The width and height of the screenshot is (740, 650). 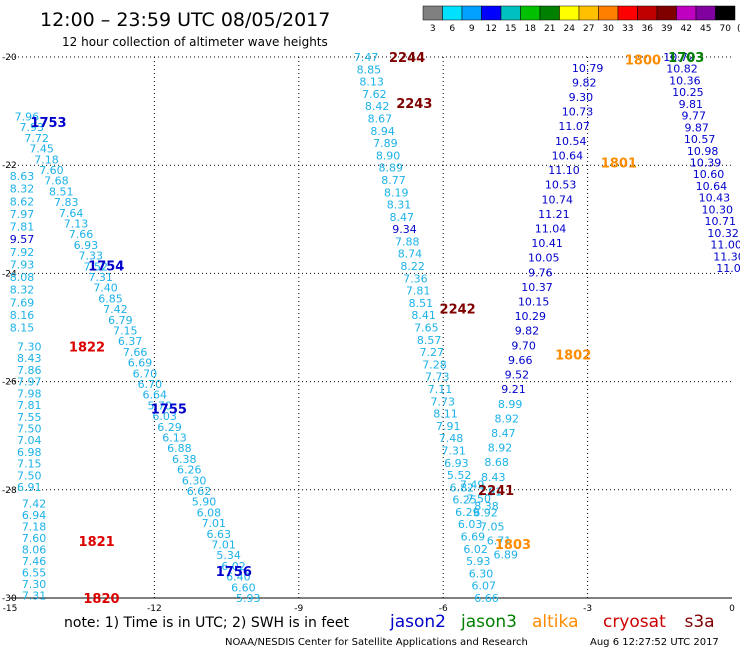 What do you see at coordinates (700, 622) in the screenshot?
I see `satellite-legend-item: s3a` at bounding box center [700, 622].